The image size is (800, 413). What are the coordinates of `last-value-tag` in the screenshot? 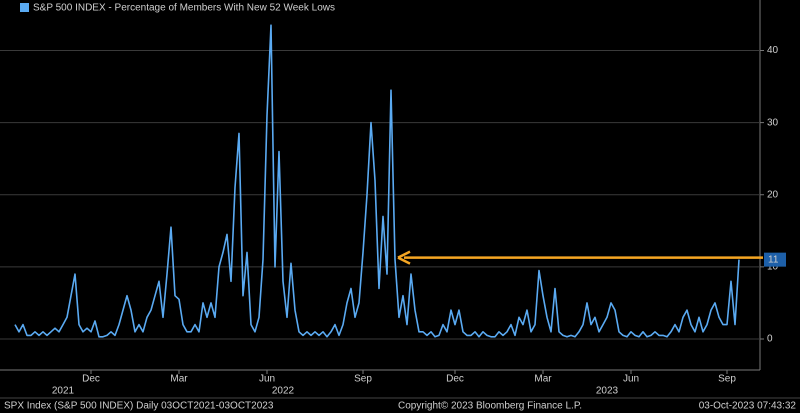 It's located at (775, 259).